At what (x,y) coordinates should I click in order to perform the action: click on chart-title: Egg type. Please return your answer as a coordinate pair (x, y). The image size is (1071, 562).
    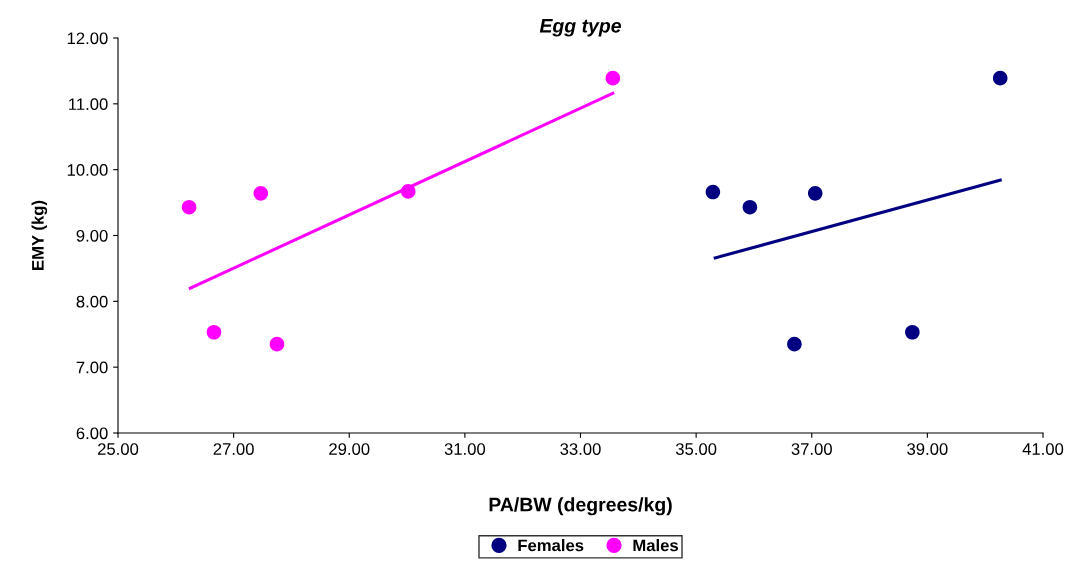
    Looking at the image, I should click on (580, 28).